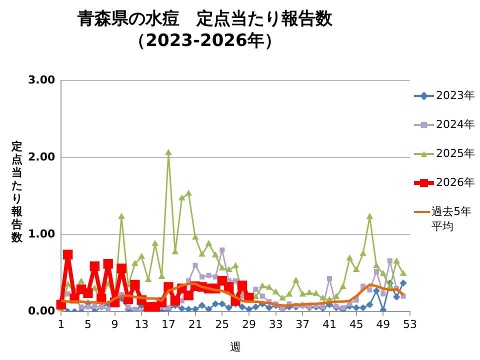 Image resolution: width=480 pixels, height=360 pixels. I want to click on legend-label: 2024年, so click(455, 124).